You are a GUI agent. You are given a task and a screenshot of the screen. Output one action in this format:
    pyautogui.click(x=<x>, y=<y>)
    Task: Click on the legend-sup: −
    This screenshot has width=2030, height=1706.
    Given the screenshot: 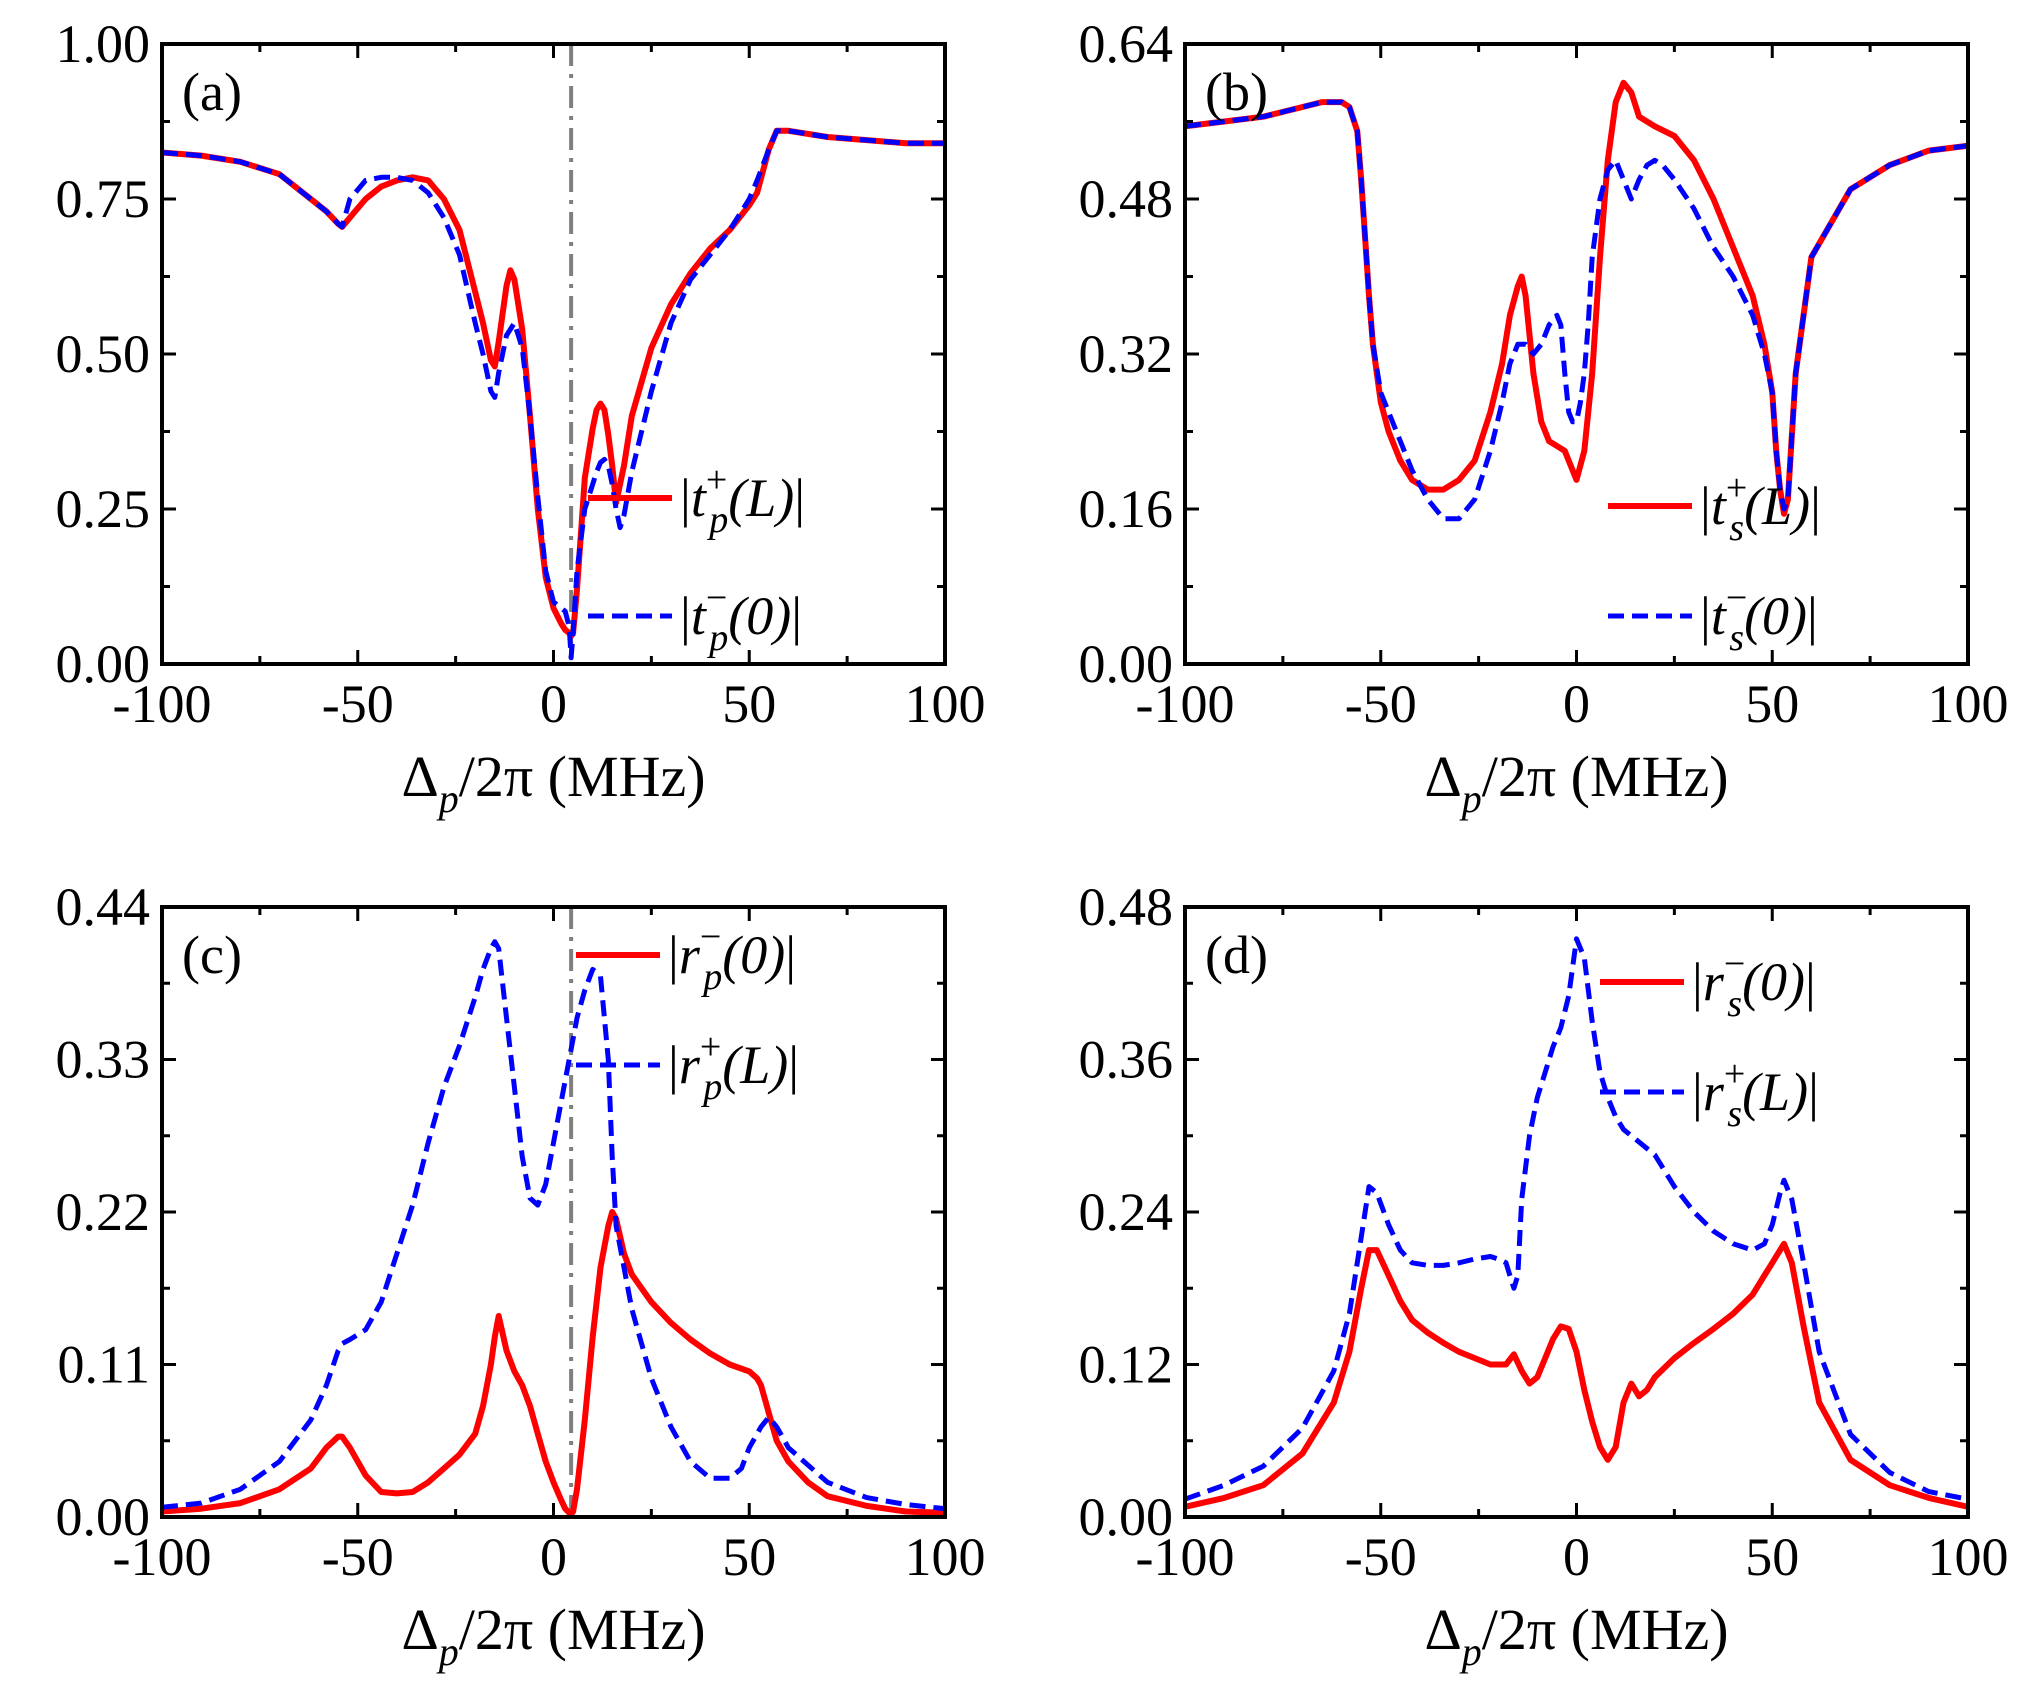 What is the action you would take?
    pyautogui.click(x=710, y=937)
    